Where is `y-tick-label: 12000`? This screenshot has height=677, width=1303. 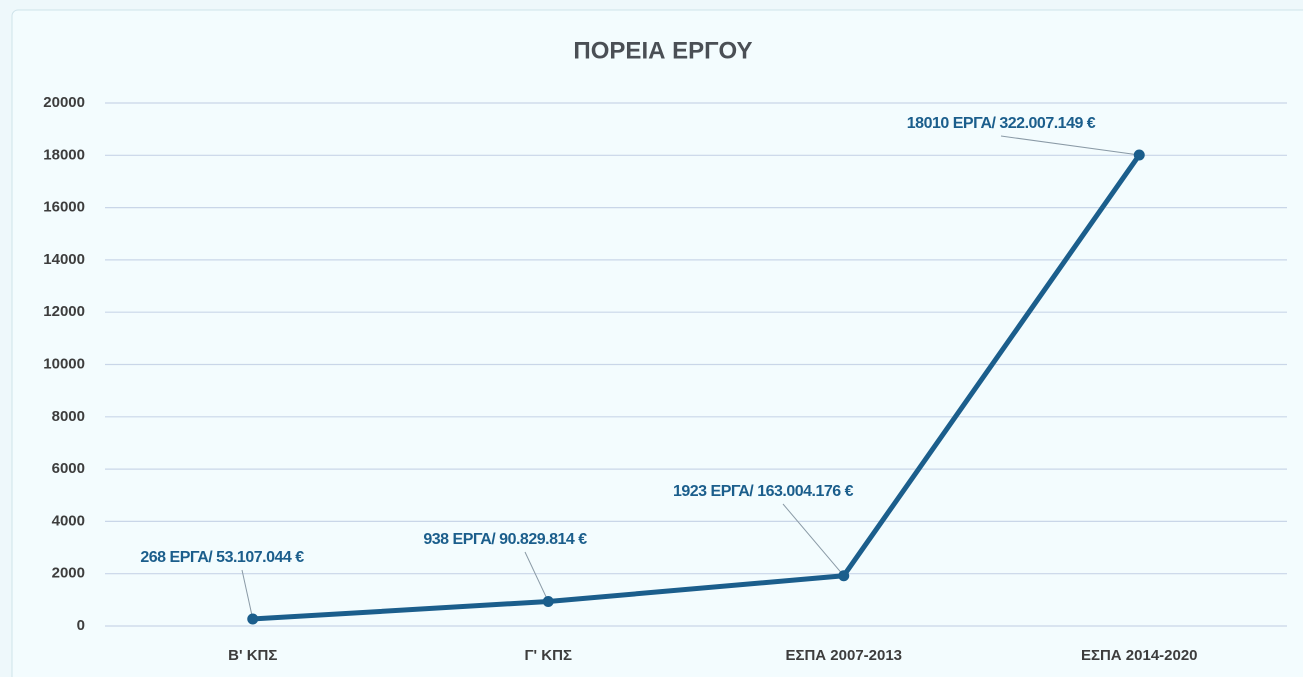
y-tick-label: 12000 is located at coordinates (64, 311).